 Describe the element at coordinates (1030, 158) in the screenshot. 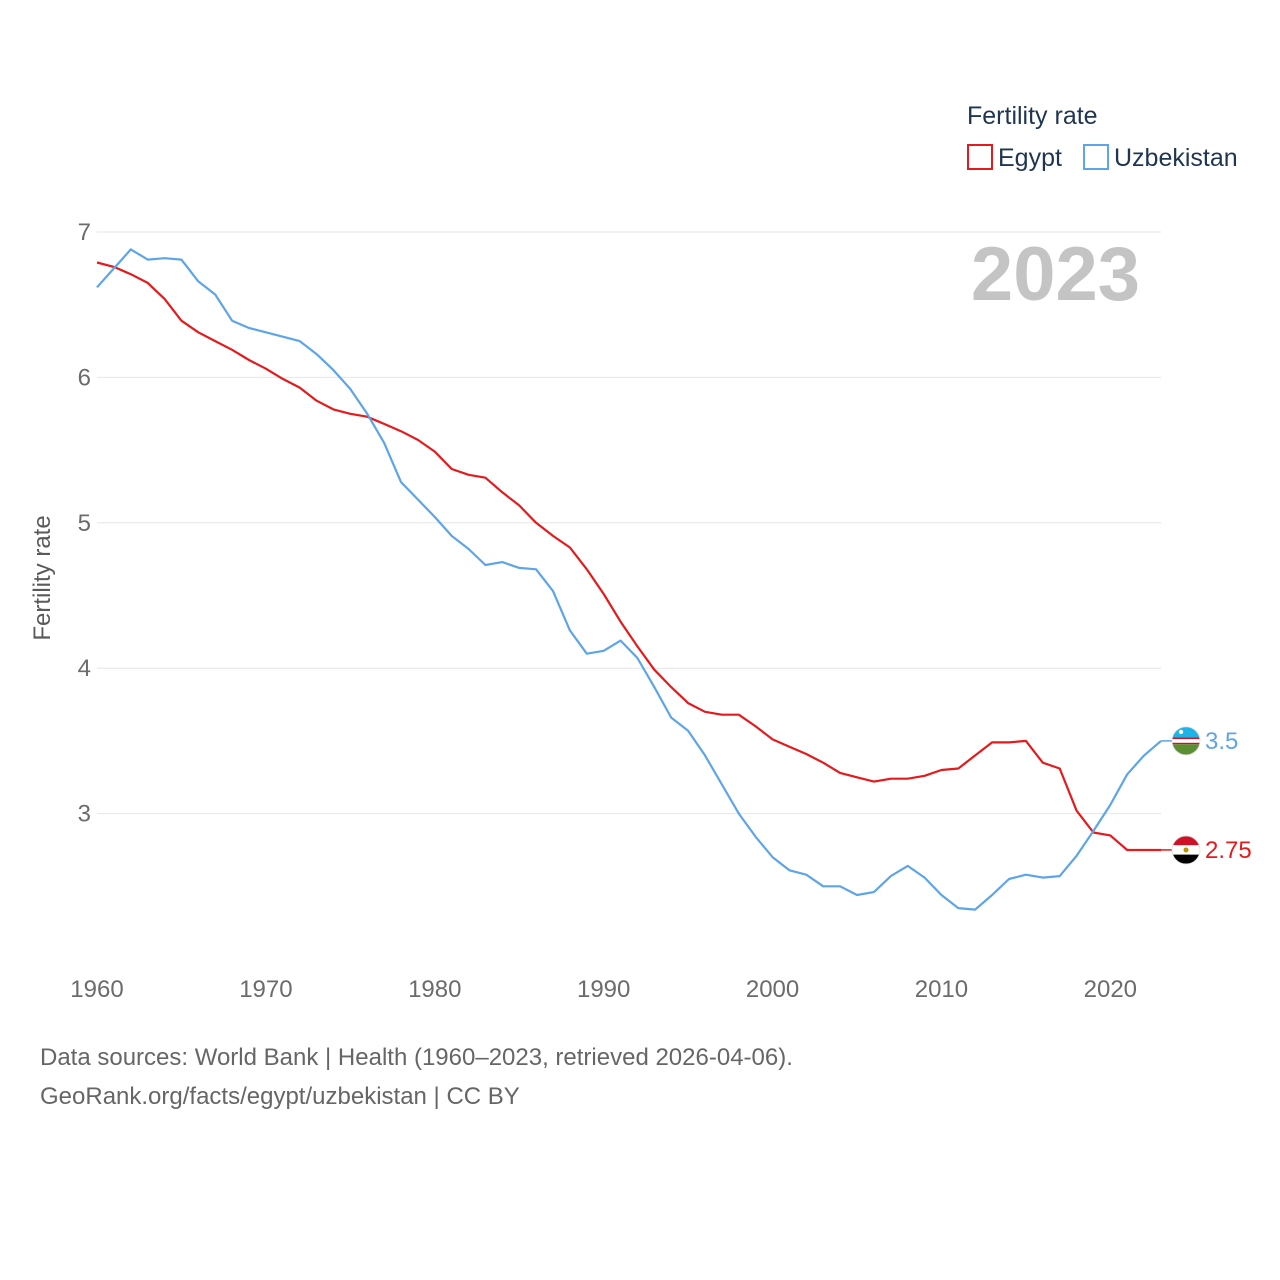

I see `legend-label-egypt: Egypt` at that location.